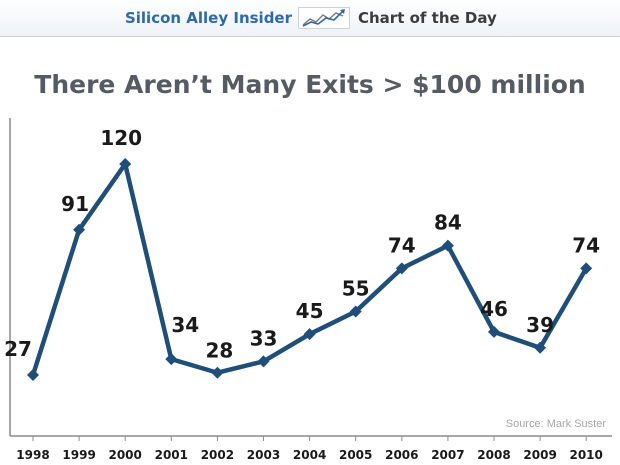 The height and width of the screenshot is (465, 620). I want to click on data-label: 120, so click(121, 138).